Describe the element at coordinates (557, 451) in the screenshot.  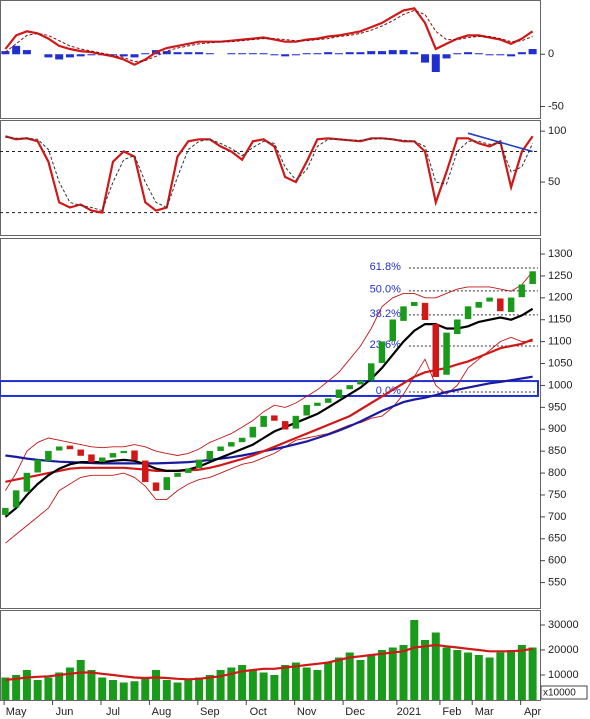
I see `y-tick-label: 850` at that location.